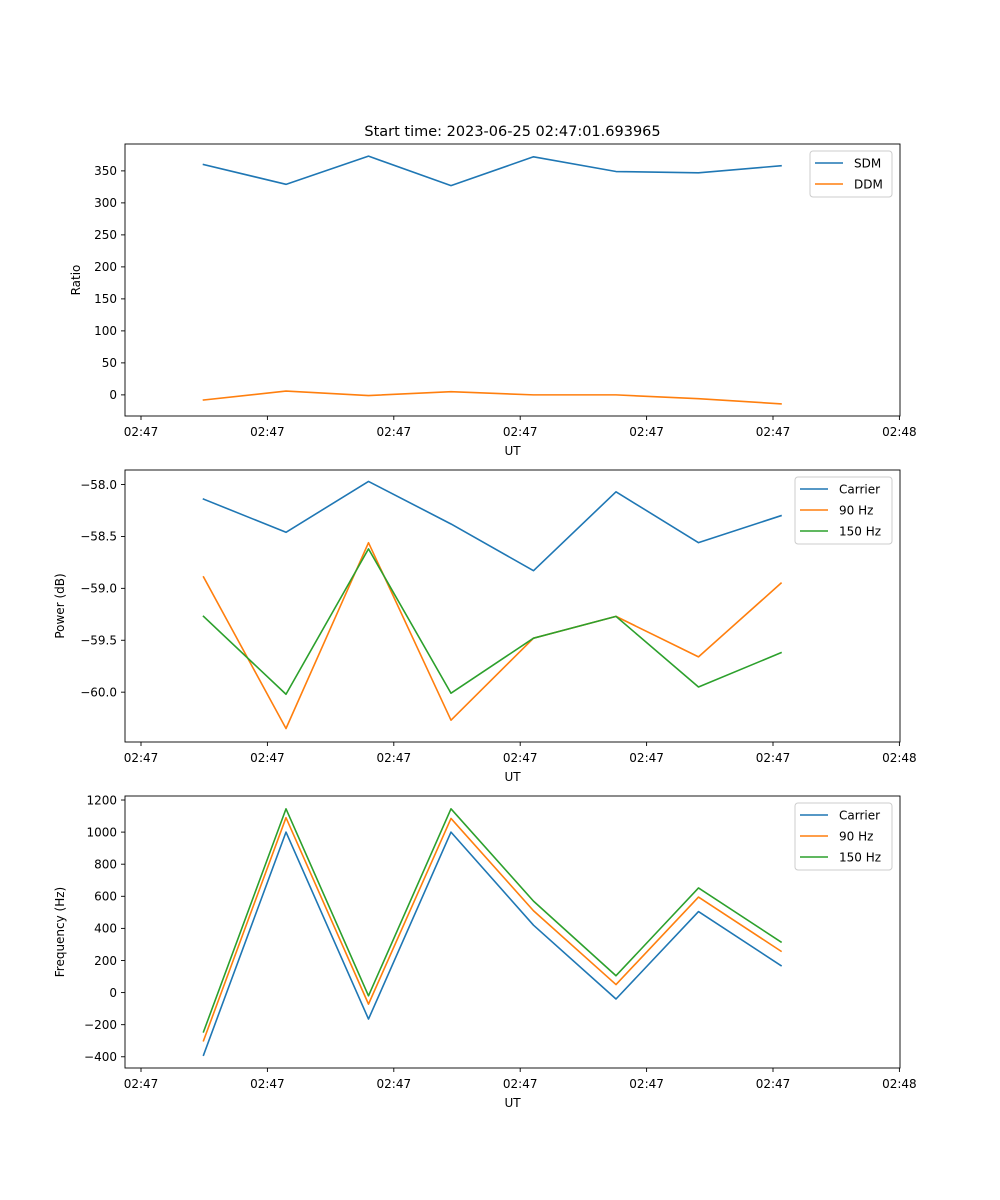 This screenshot has width=1000, height=1200. I want to click on legend-entry: SDM, so click(867, 163).